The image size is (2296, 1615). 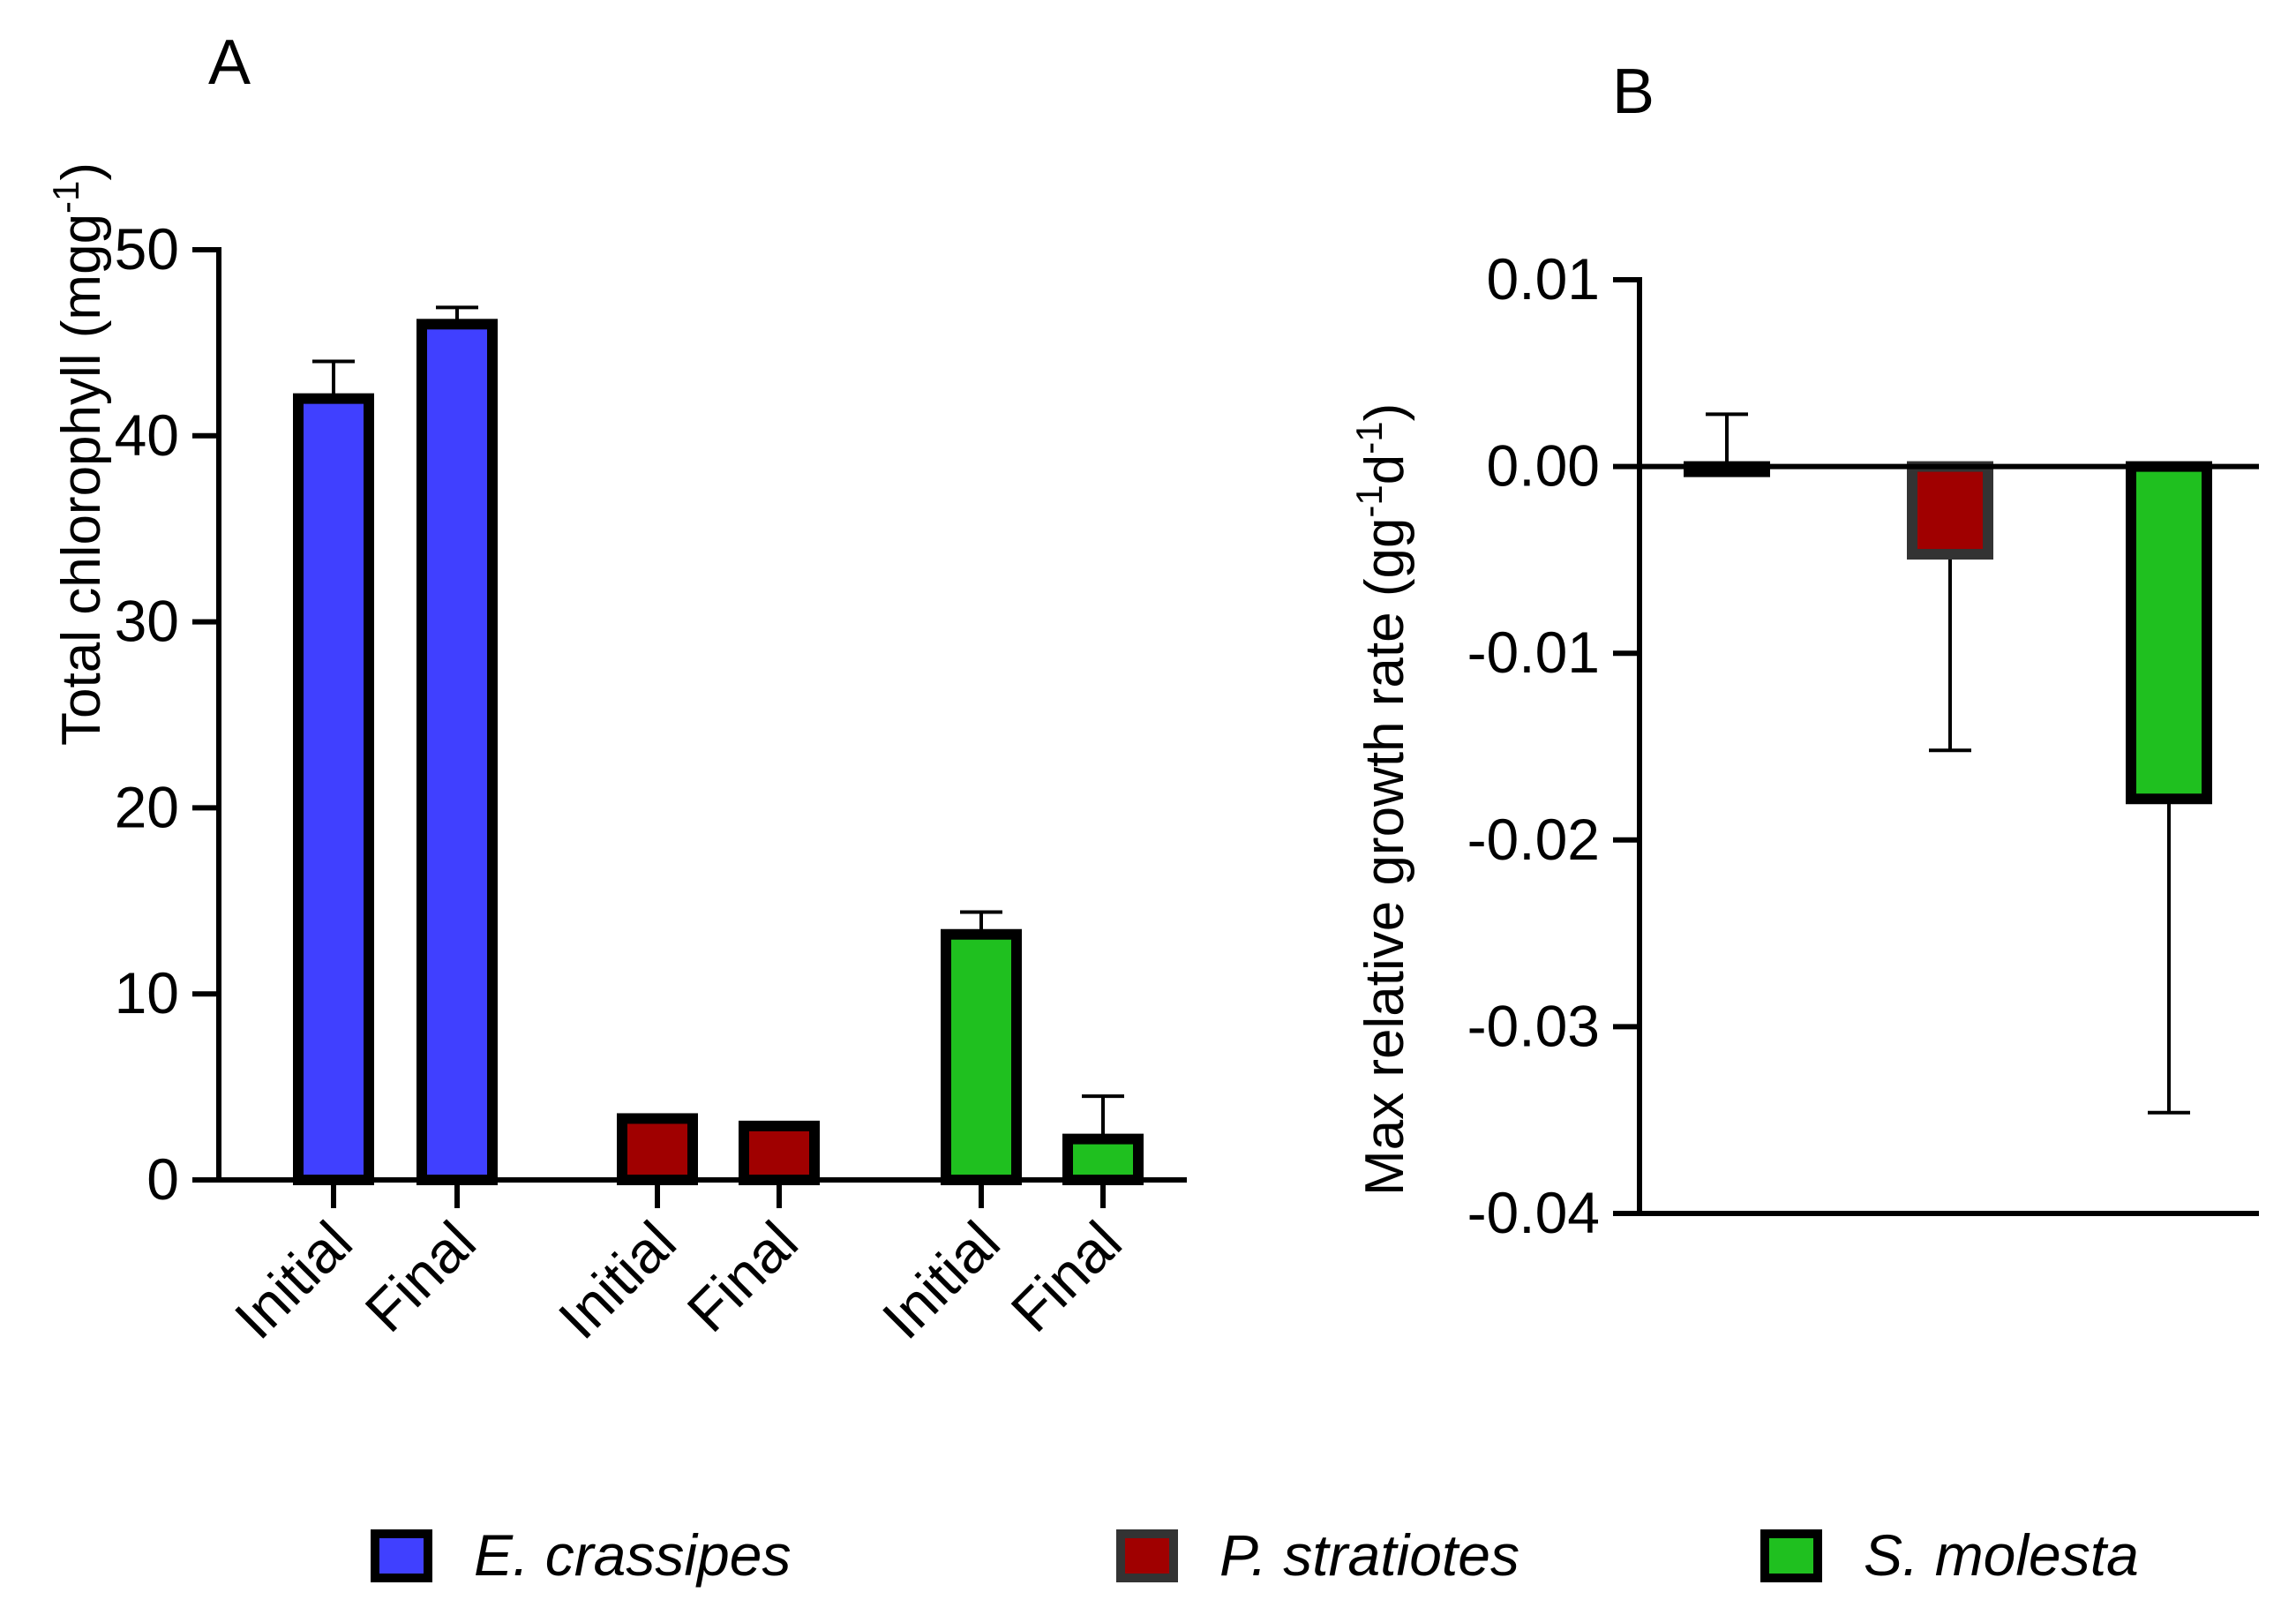 I want to click on legend-label-e-crassipes: E. crassipes, so click(x=632, y=1555).